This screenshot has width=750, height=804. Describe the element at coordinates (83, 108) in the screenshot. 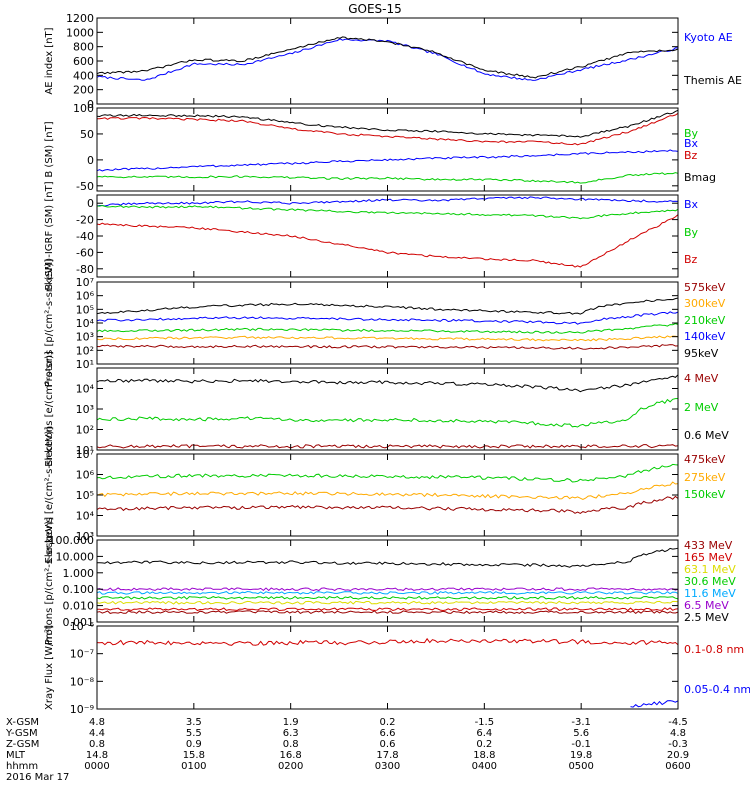

I see `y-tick-label: 100` at that location.